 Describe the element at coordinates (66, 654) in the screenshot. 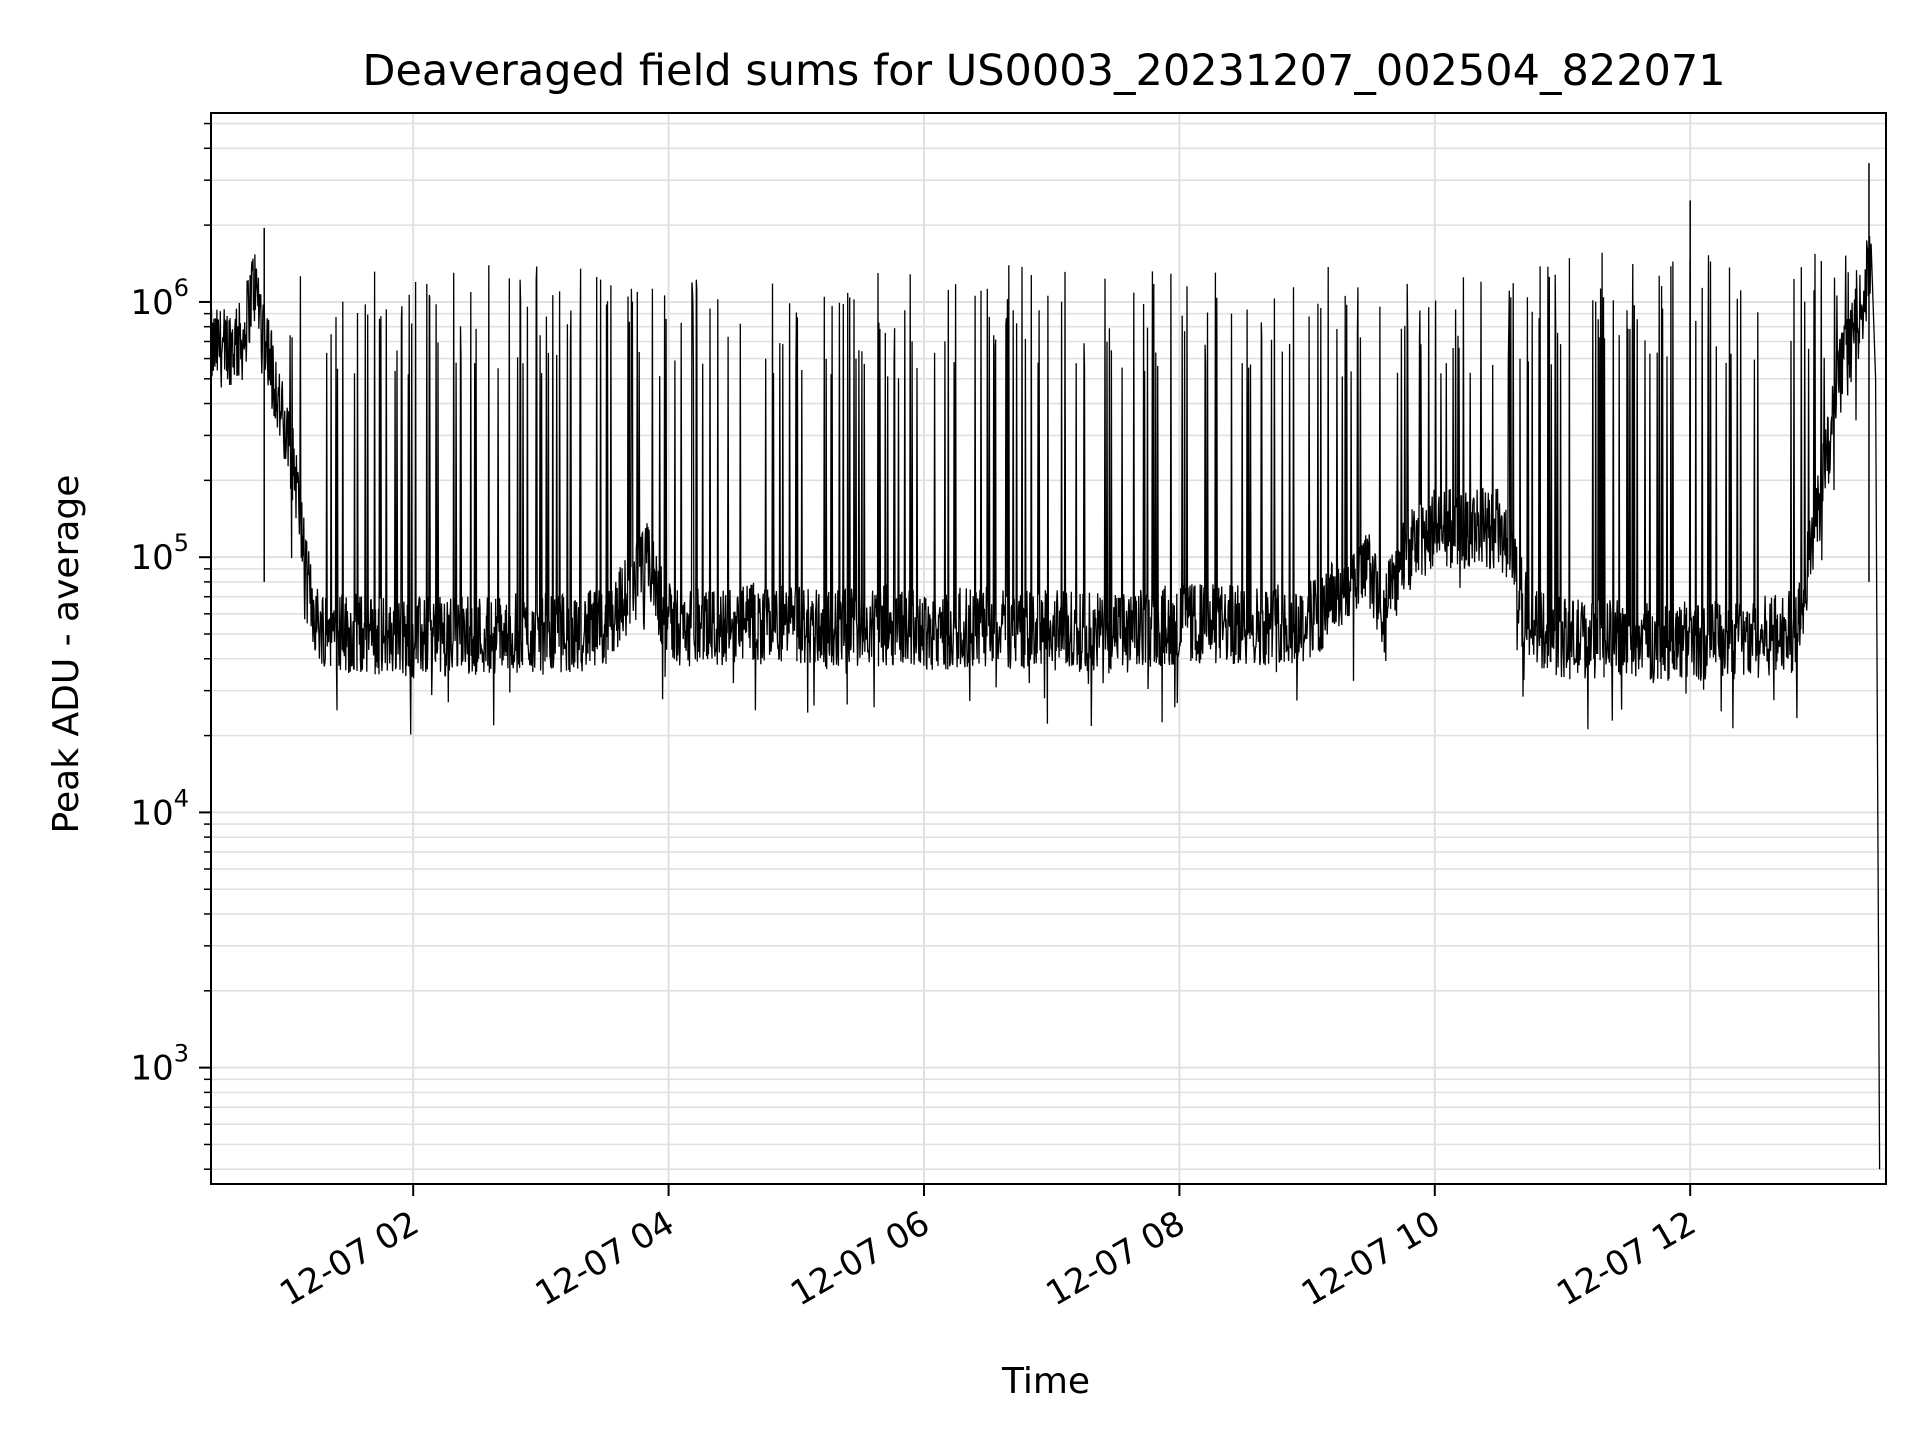

I see `y-axis-label: Peak ADU - average` at that location.